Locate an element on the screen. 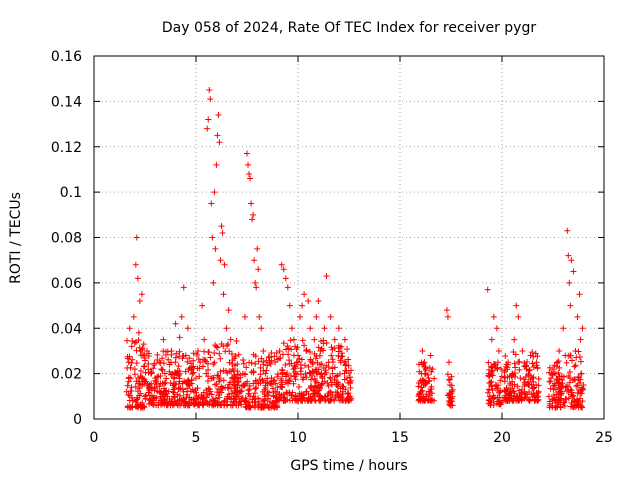 The height and width of the screenshot is (480, 640). y-tick-label: 0.08 is located at coordinates (66, 239).